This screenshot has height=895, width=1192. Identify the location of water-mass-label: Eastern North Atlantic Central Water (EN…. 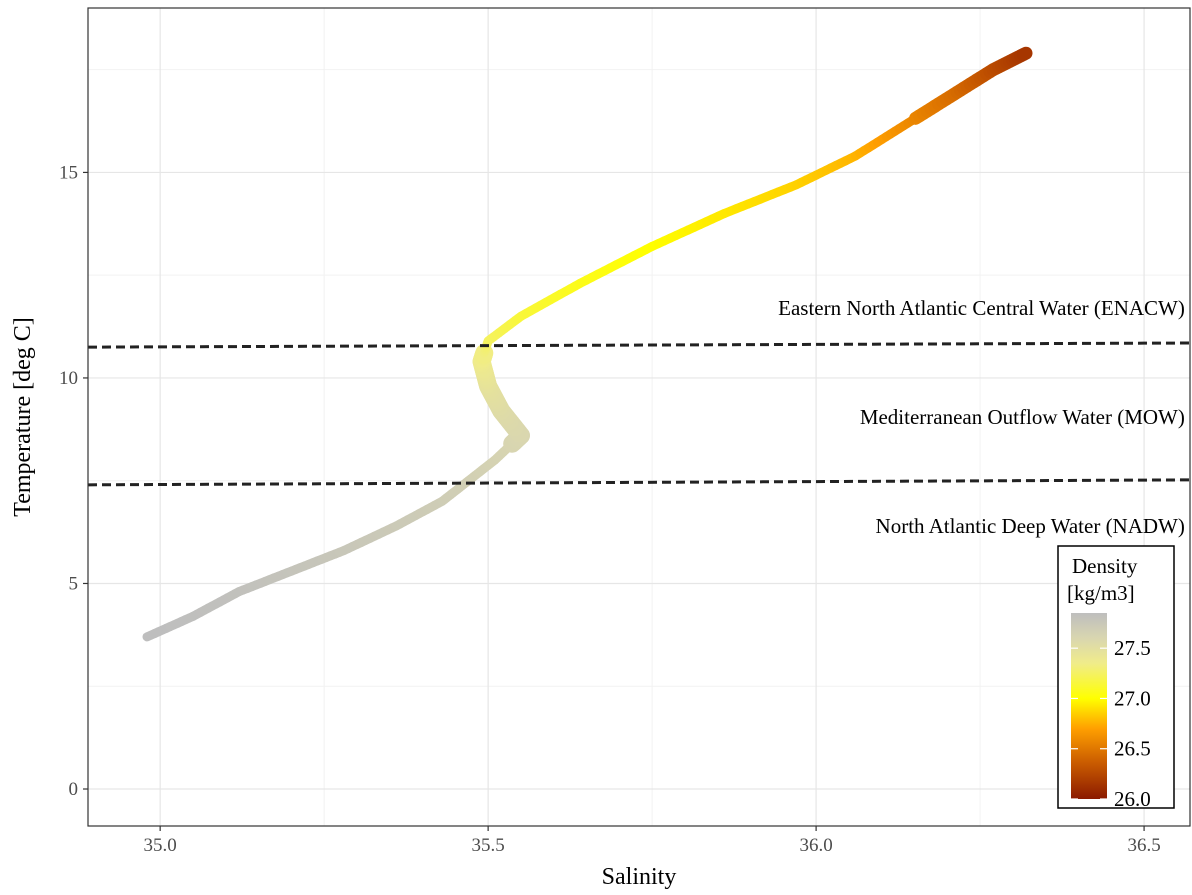
(981, 308).